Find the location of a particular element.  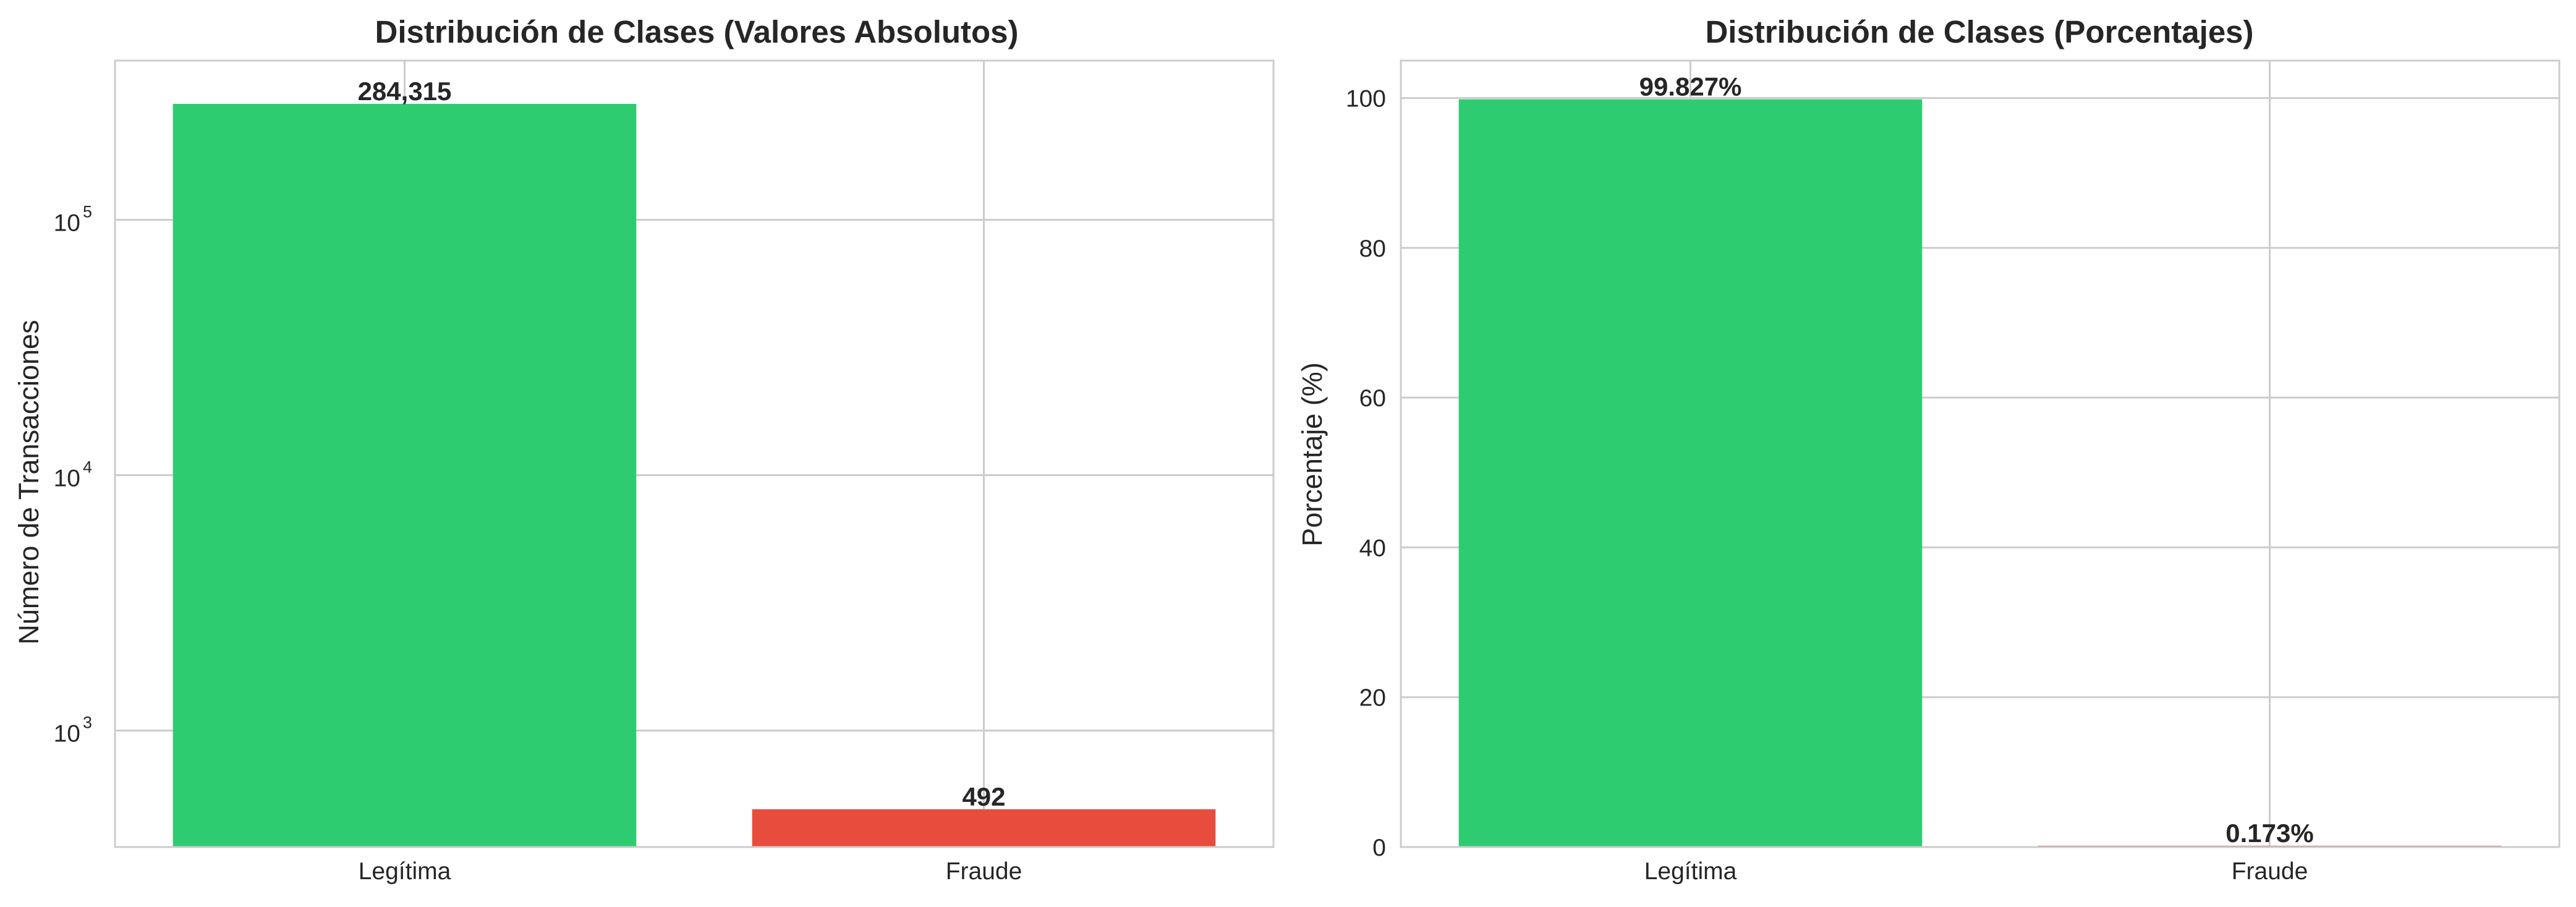

y-tick-label: 20 is located at coordinates (1372, 698).